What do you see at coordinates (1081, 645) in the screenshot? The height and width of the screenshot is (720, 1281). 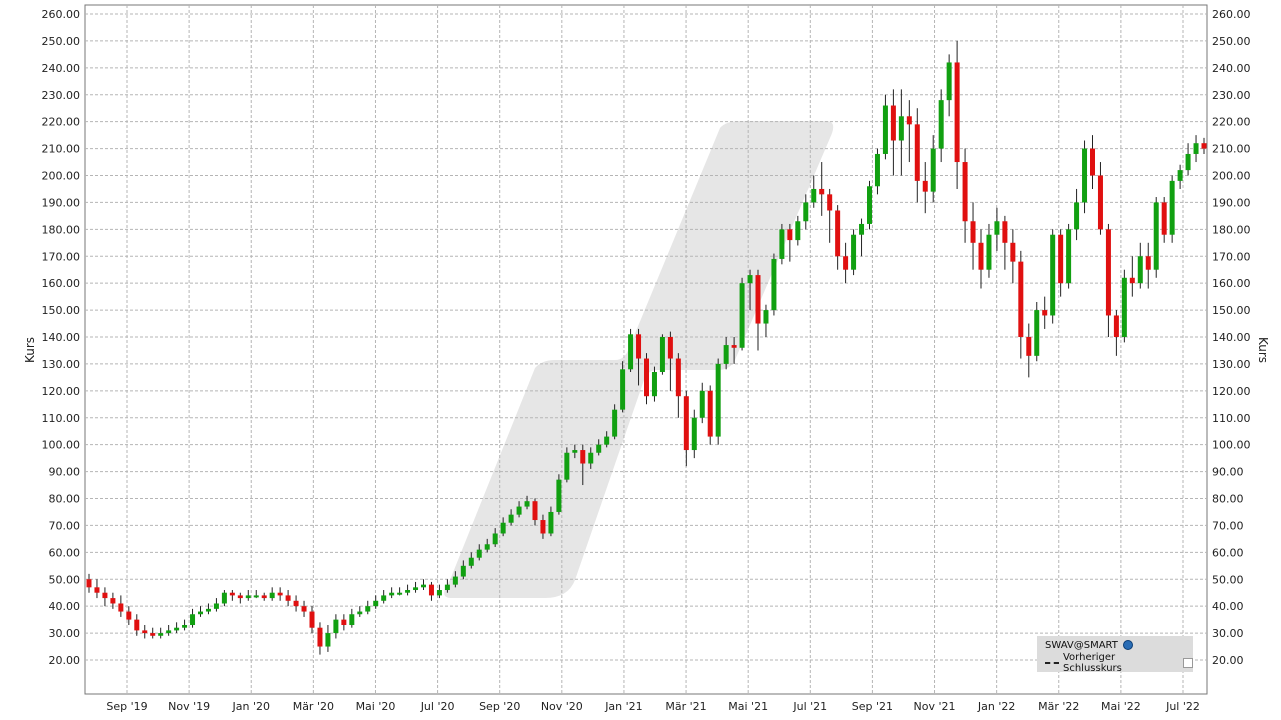 I see `legend-instrument-label: SWAV@SMART` at bounding box center [1081, 645].